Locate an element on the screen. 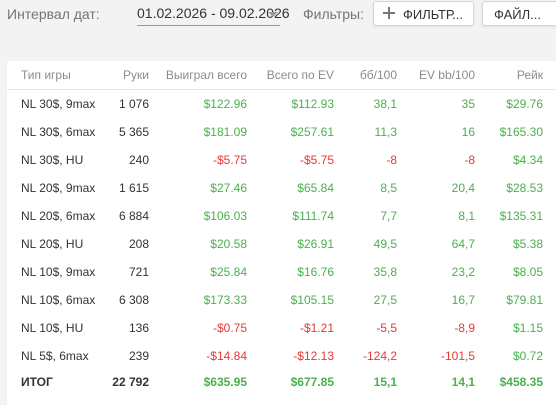 The height and width of the screenshot is (405, 556). chevron-down-icon is located at coordinates (273, 14).